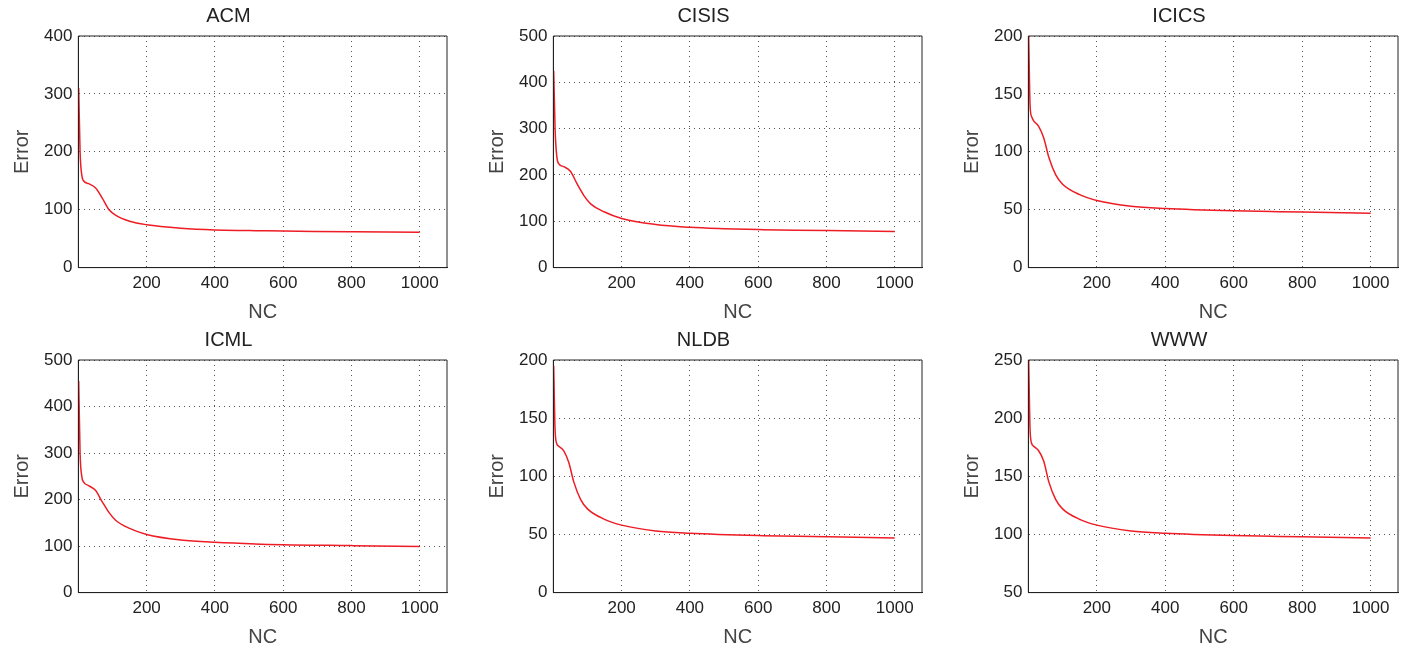 The image size is (1426, 649). I want to click on chart-title: WWW, so click(1179, 338).